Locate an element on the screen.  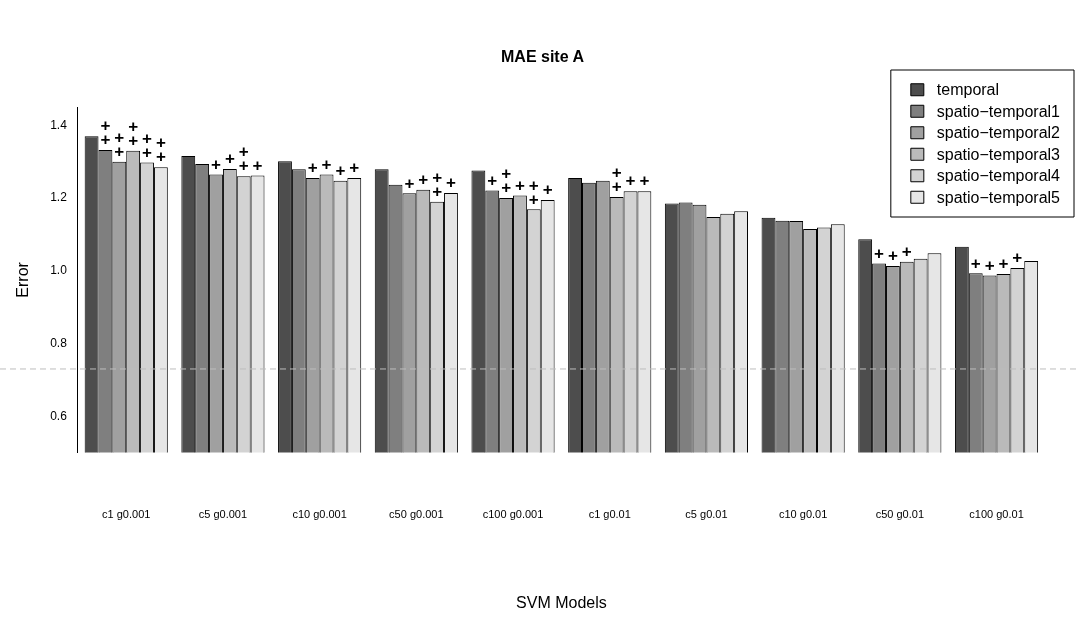
x-tick-label: c10 g0.001 is located at coordinates (319, 514).